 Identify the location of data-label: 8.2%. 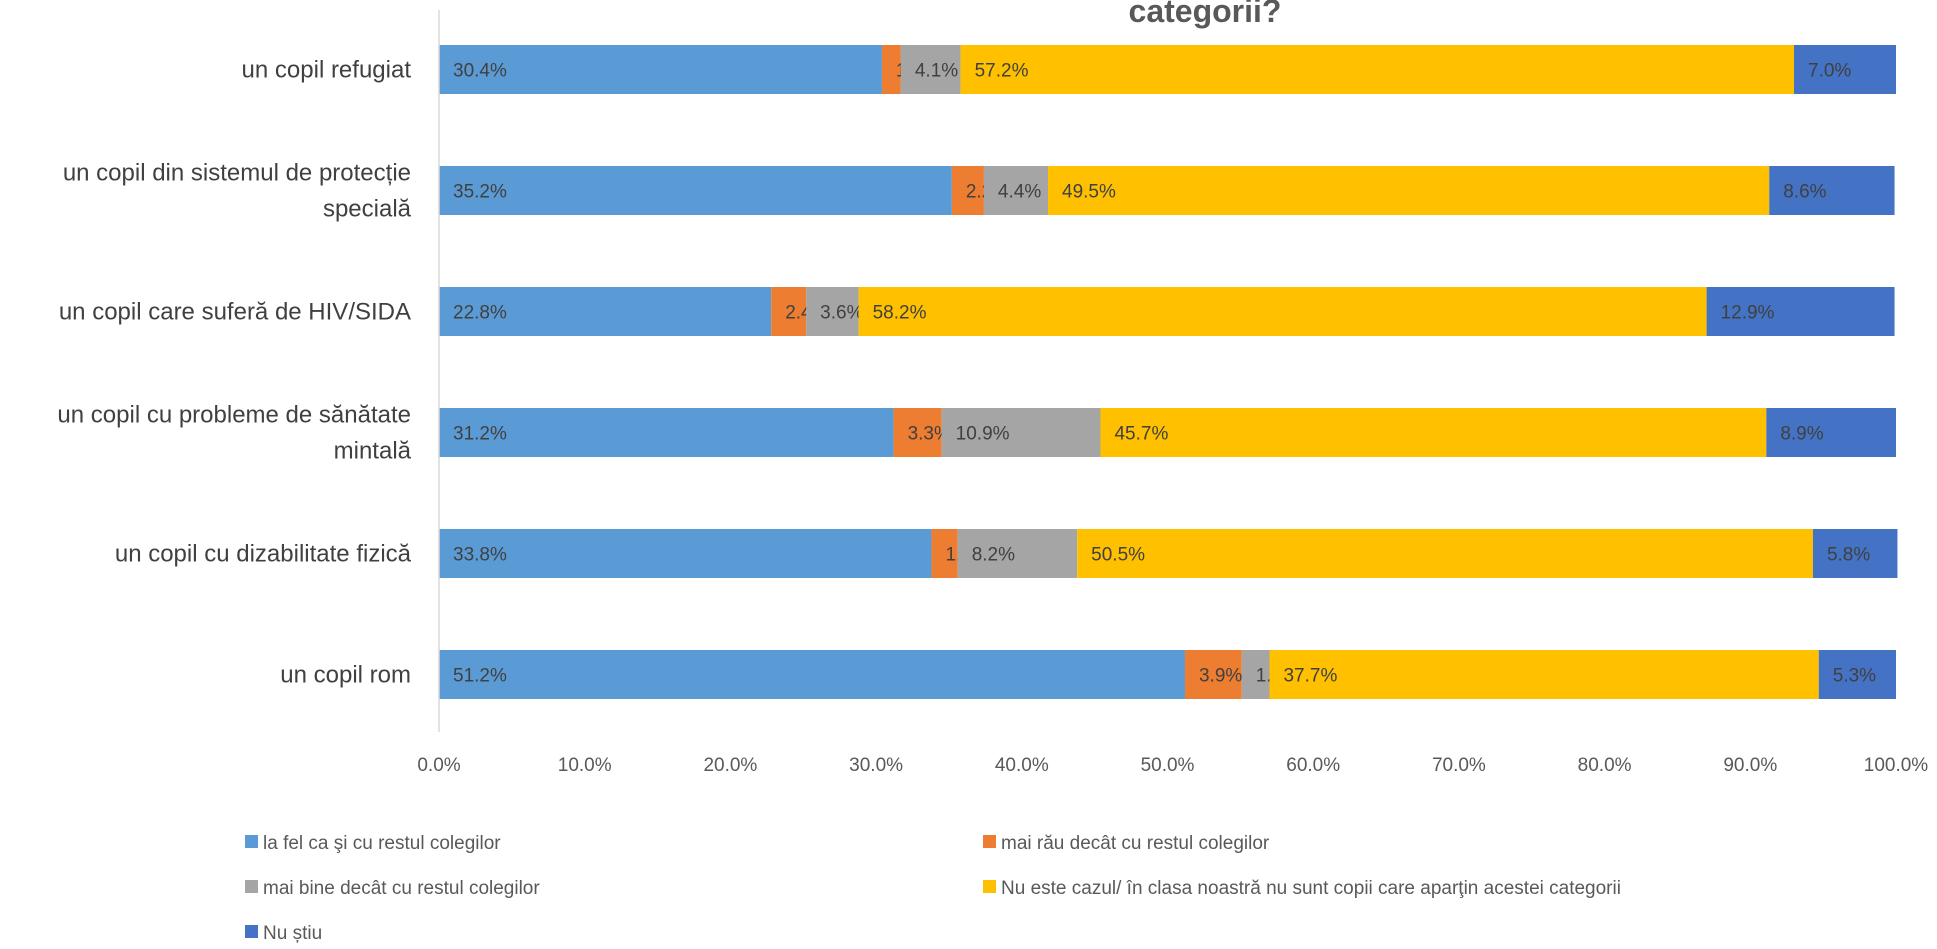
(993, 555).